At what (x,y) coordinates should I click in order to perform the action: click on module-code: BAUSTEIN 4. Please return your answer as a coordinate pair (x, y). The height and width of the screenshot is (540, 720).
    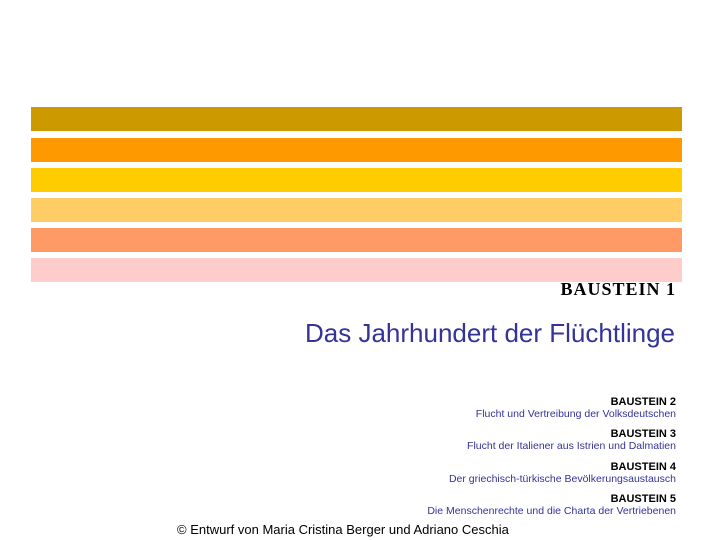
    Looking at the image, I should click on (643, 467).